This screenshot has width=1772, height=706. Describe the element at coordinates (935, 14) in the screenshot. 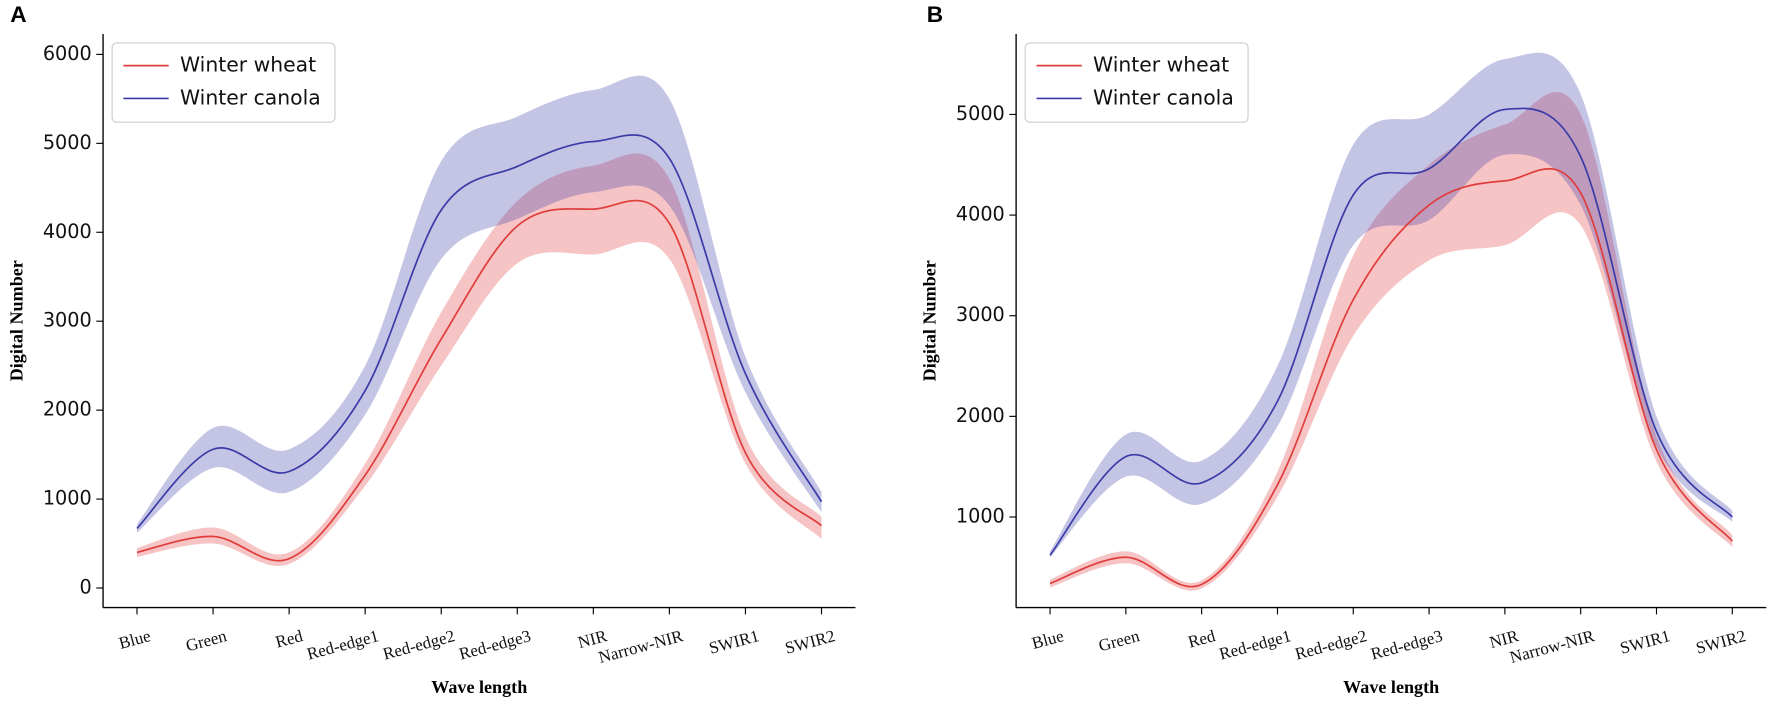

I see `panel-label: B` at that location.